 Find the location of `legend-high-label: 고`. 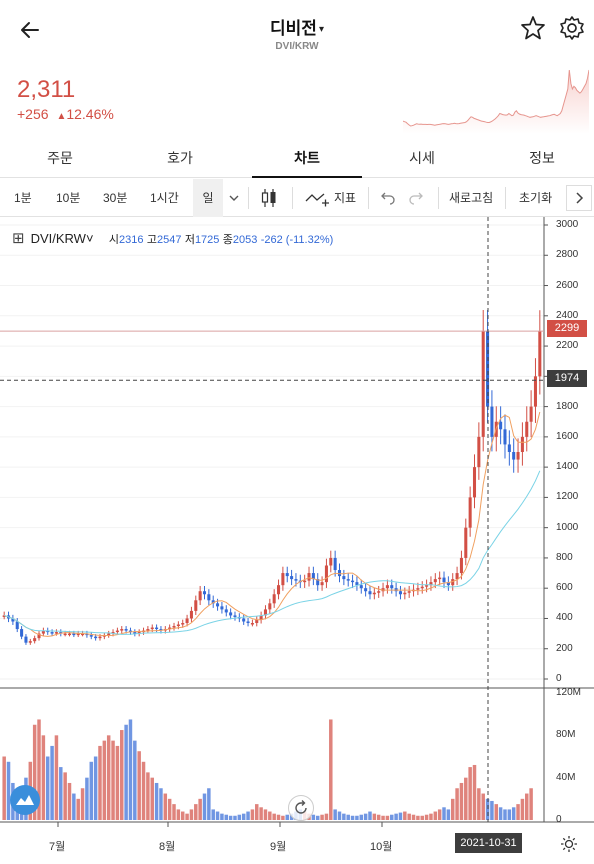

legend-high-label: 고 is located at coordinates (151, 240).